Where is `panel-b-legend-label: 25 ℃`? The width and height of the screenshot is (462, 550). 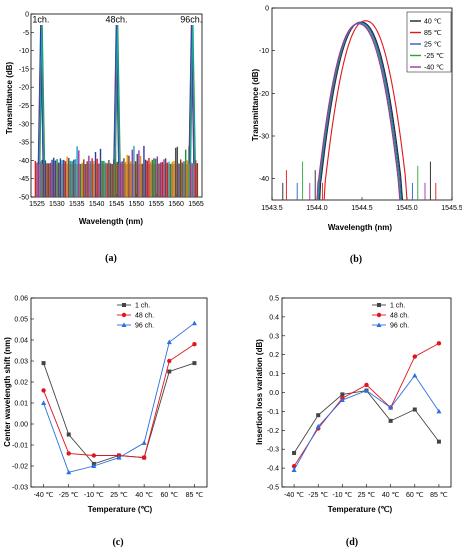
panel-b-legend-label: 25 ℃ is located at coordinates (433, 45).